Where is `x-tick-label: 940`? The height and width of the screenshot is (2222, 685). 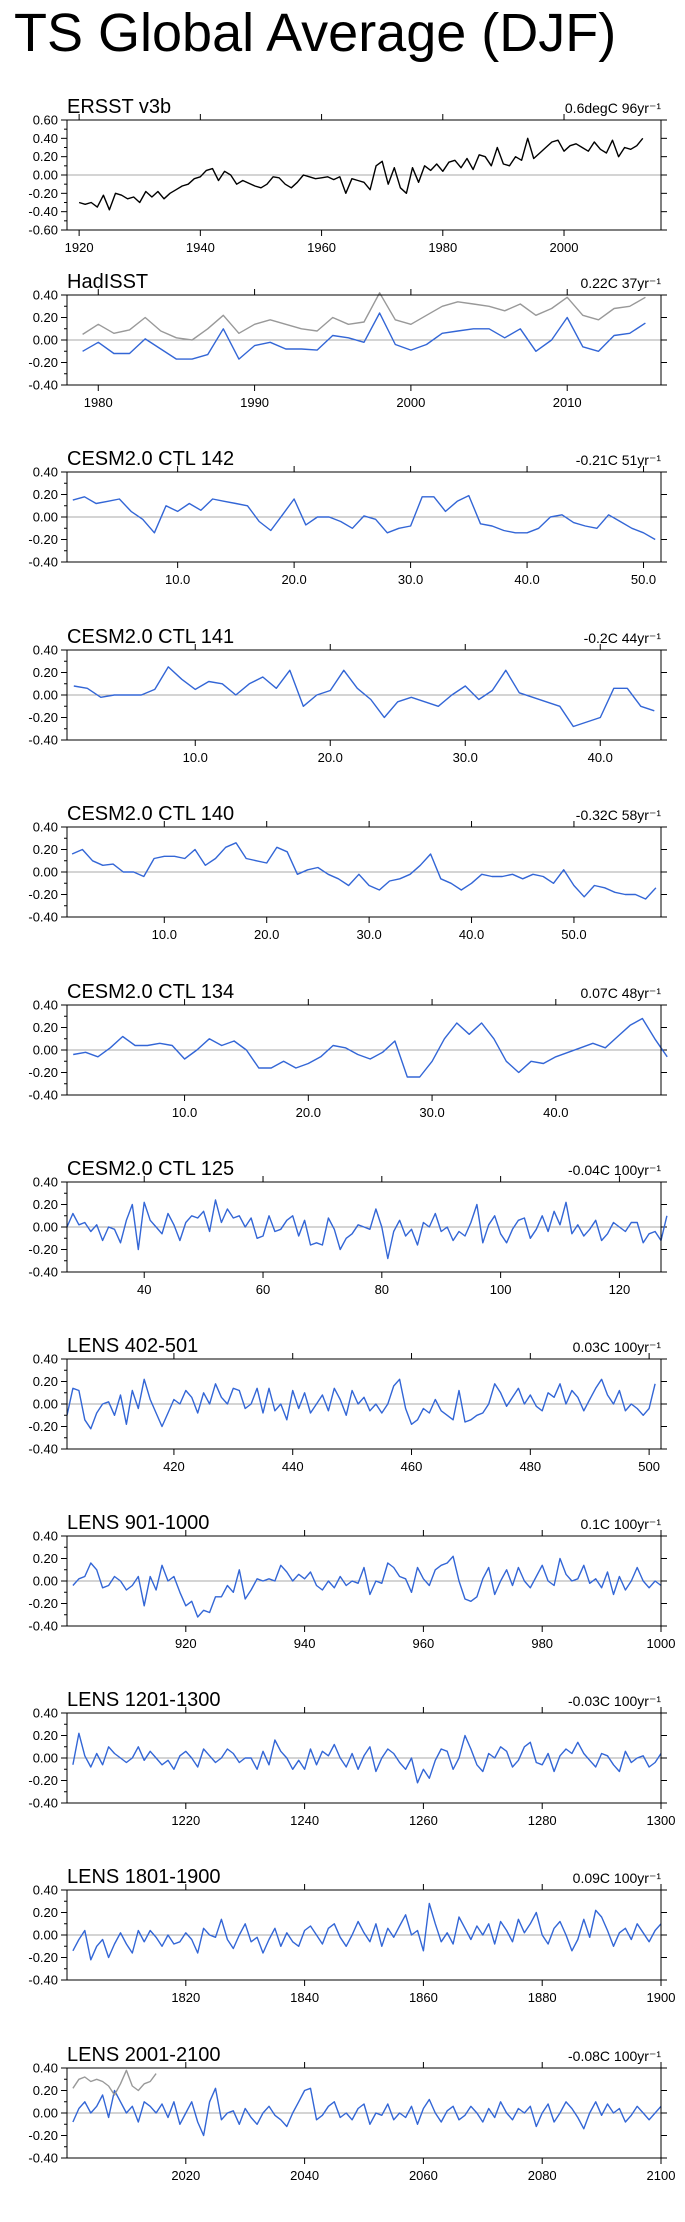
x-tick-label: 940 is located at coordinates (305, 1643).